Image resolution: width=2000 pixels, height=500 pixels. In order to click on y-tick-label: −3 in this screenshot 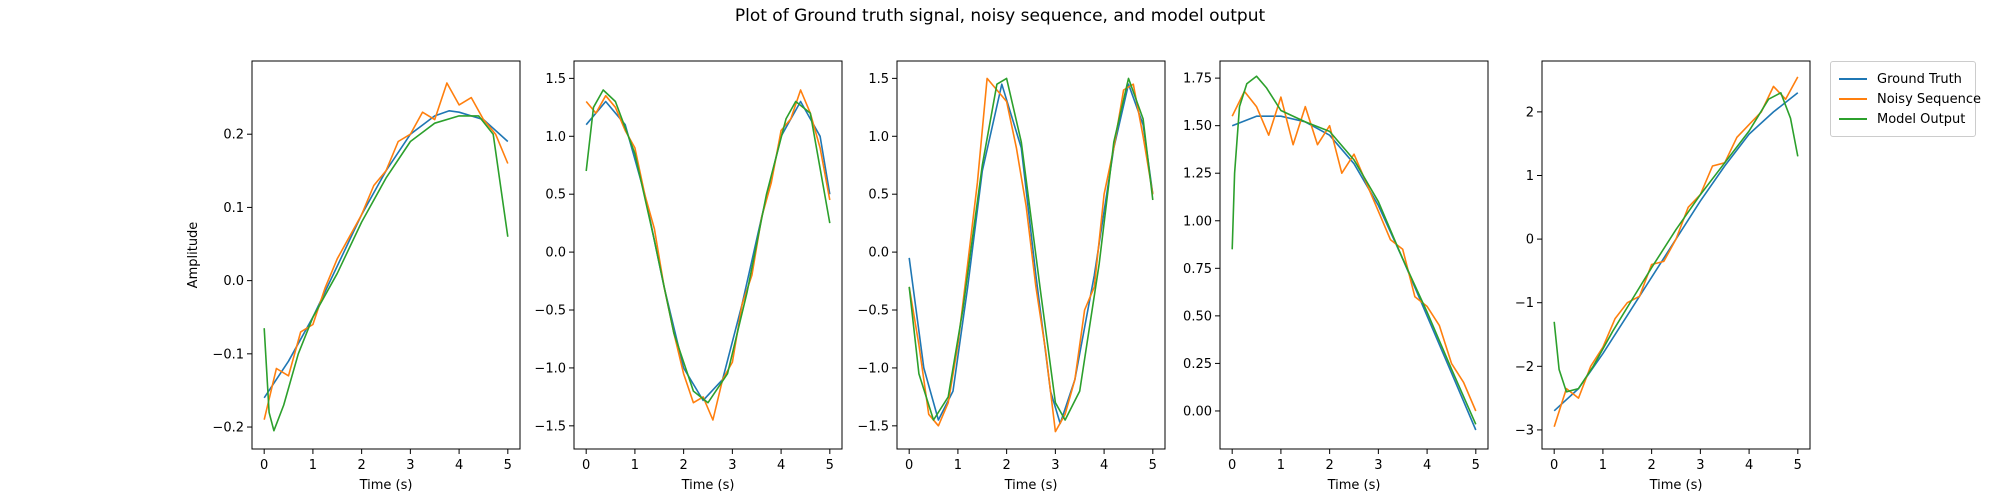, I will do `click(1524, 430)`.